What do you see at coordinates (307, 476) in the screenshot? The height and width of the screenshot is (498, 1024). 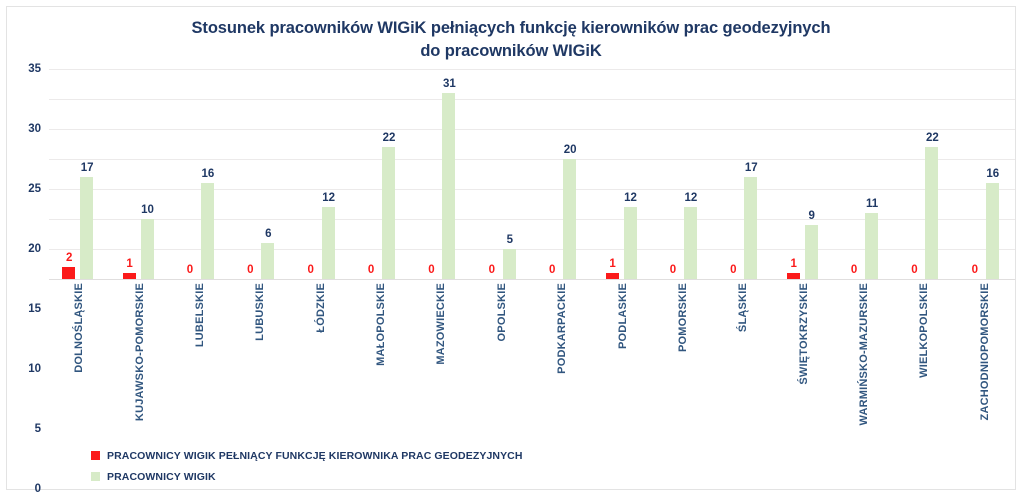 I see `legend-item-pracownicy: PRACOWNICY WIGIK` at bounding box center [307, 476].